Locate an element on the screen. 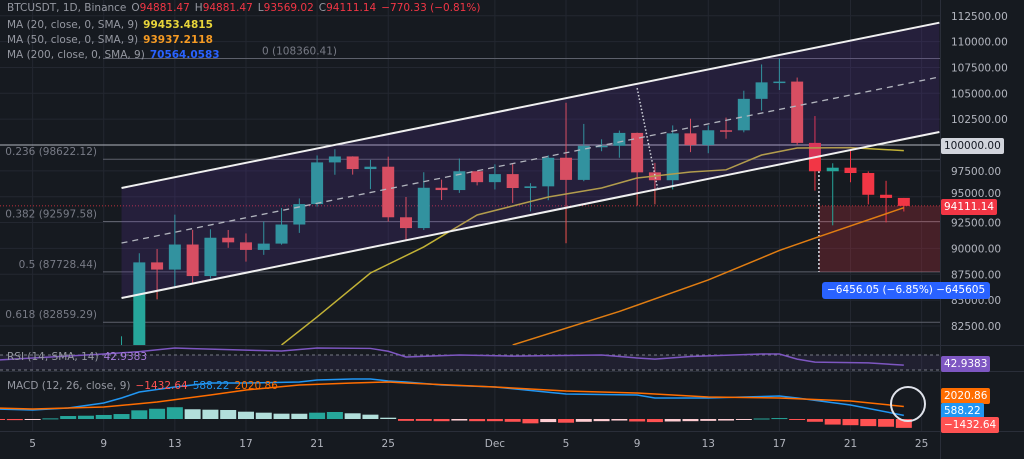 The width and height of the screenshot is (1024, 459). macd-label: MACD (12, 26, close, 9) is located at coordinates (69, 386).